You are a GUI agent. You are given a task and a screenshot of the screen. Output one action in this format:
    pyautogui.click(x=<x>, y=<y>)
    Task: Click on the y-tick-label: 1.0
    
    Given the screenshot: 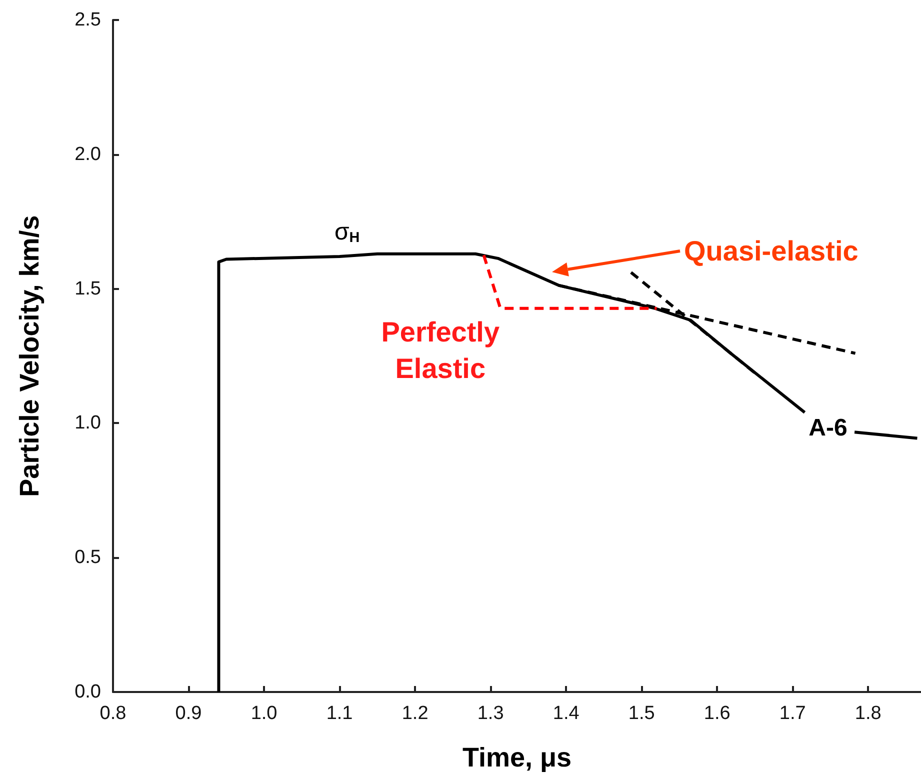 What is the action you would take?
    pyautogui.click(x=87, y=423)
    